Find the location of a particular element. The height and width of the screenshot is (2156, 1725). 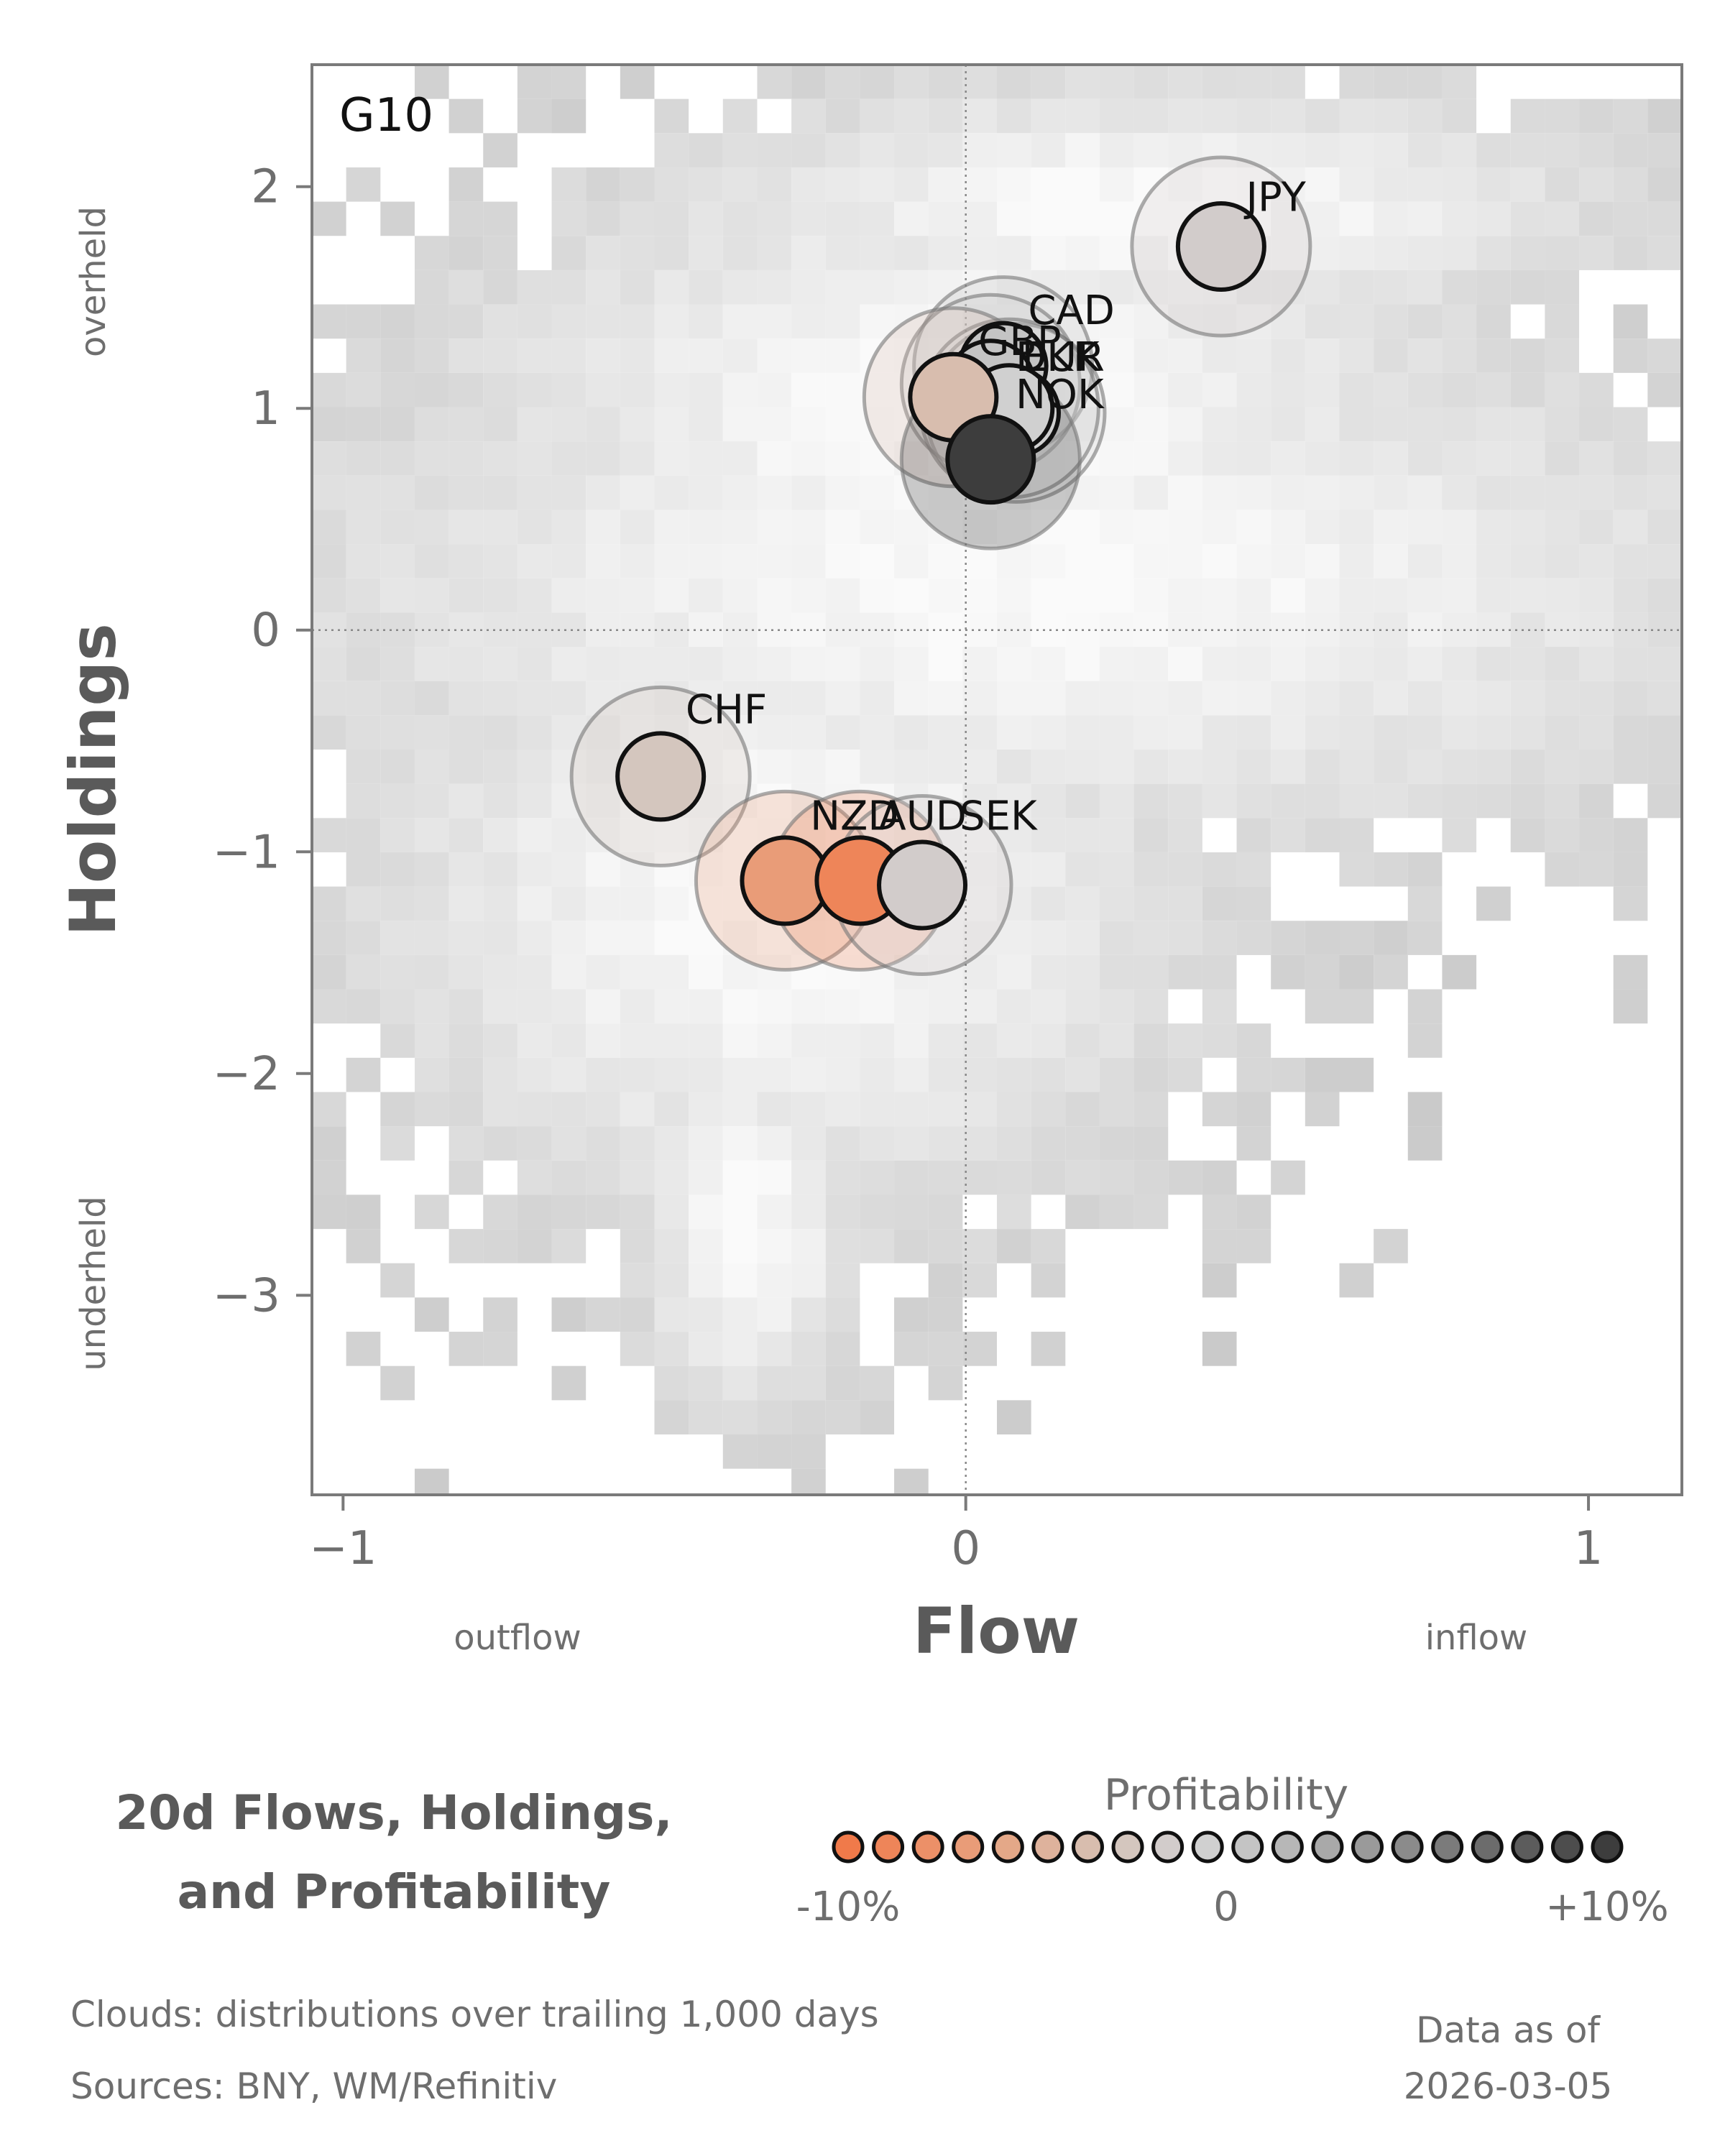

data-as-of-label: Data as of is located at coordinates (1508, 2030).